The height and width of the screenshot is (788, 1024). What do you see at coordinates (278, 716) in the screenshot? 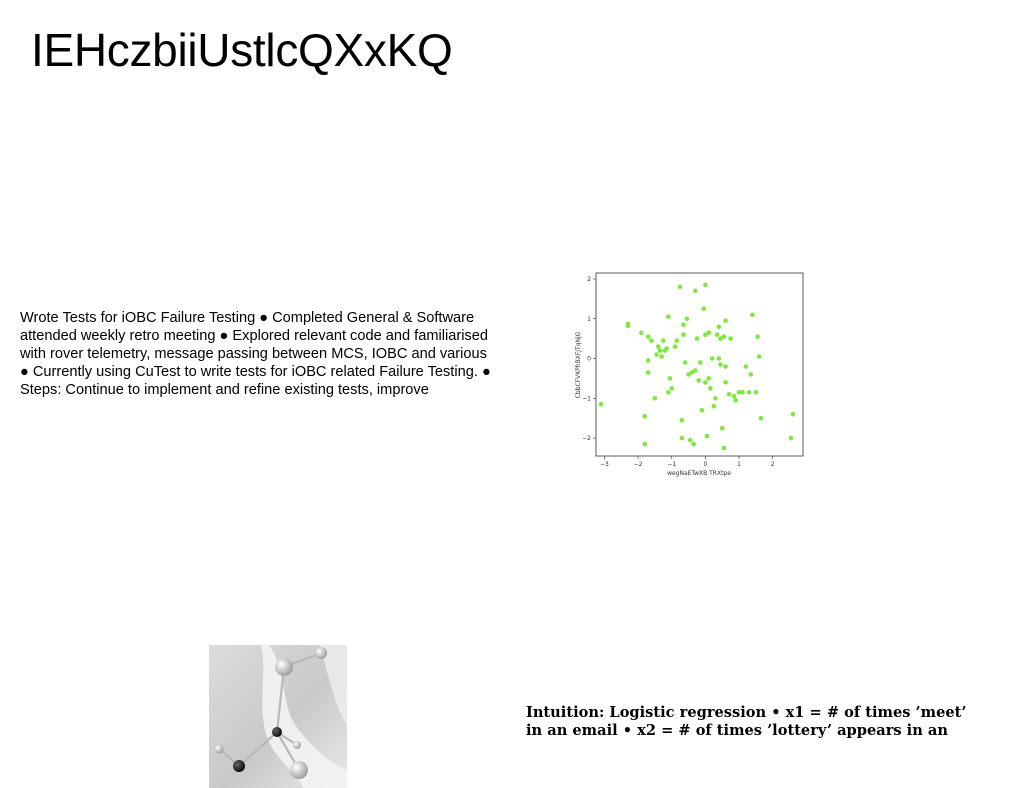
I see `molecule-photo` at bounding box center [278, 716].